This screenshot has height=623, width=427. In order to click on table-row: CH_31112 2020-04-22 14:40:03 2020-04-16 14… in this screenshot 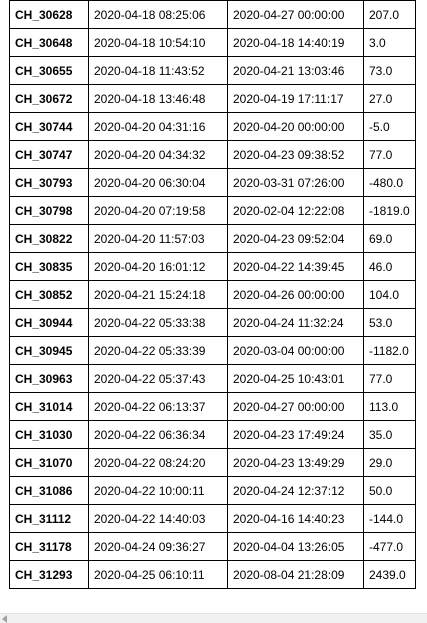, I will do `click(212, 518)`.